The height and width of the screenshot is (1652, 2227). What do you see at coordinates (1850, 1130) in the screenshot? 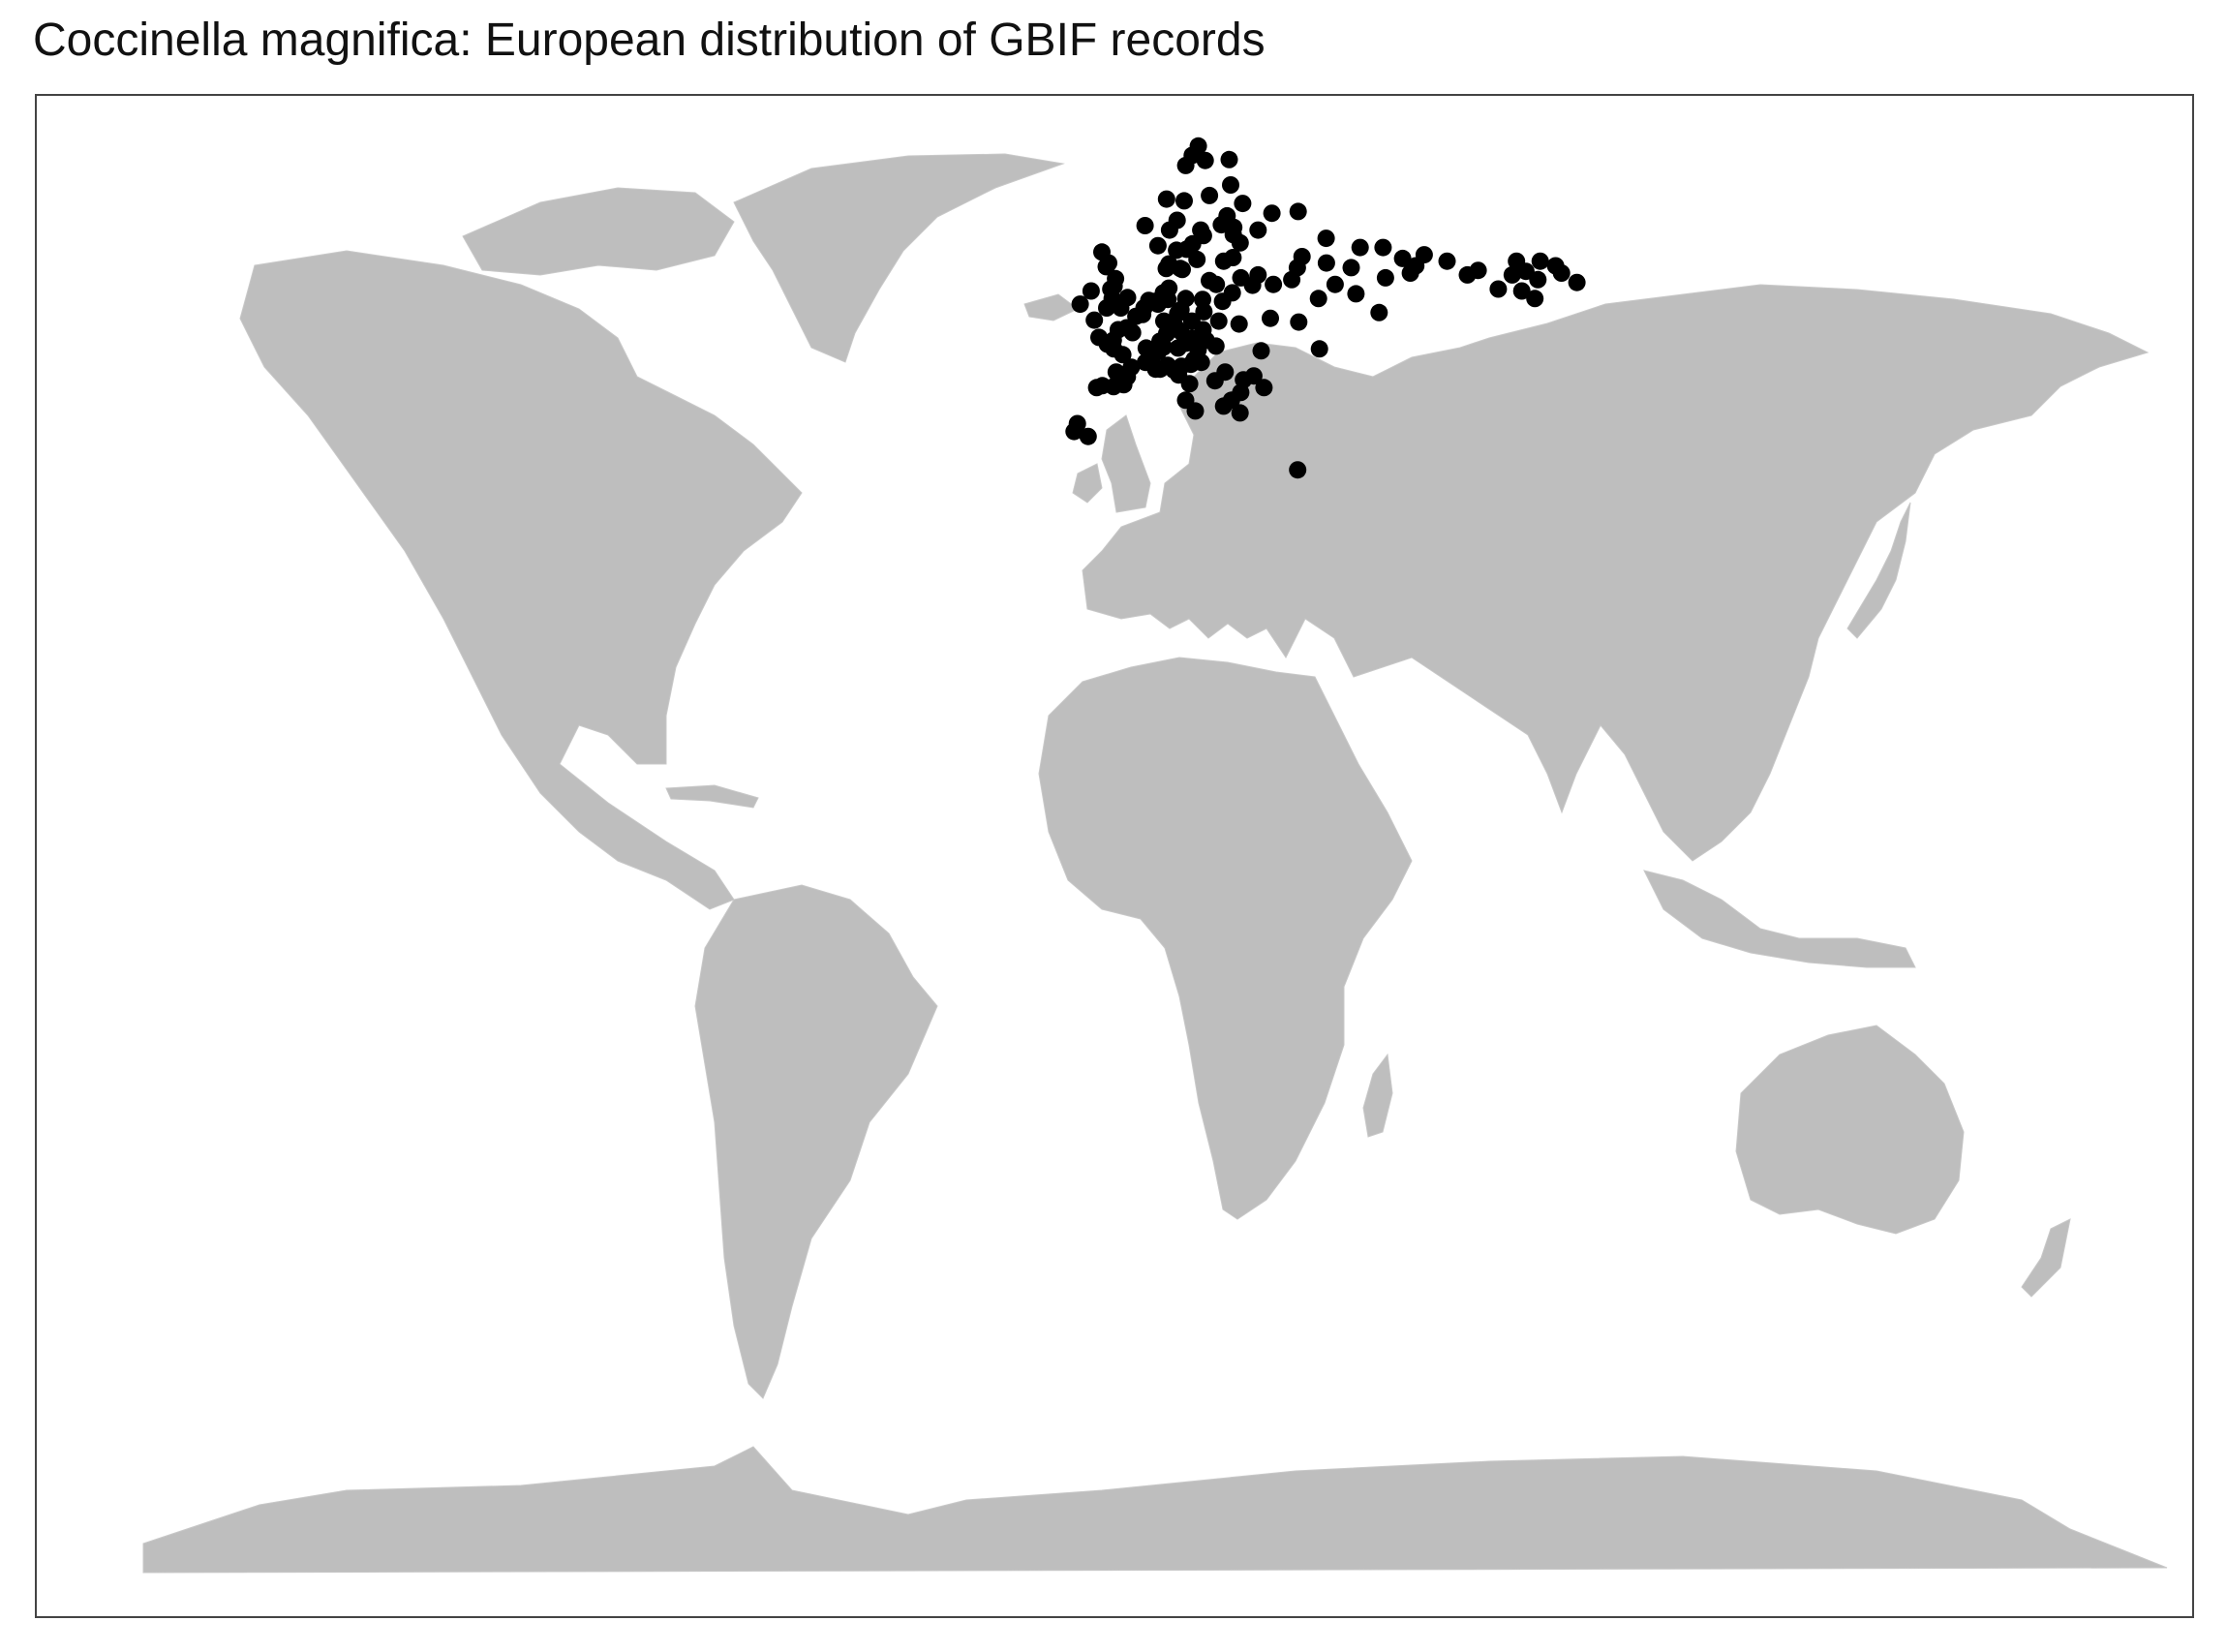
I see `australia-landmass` at bounding box center [1850, 1130].